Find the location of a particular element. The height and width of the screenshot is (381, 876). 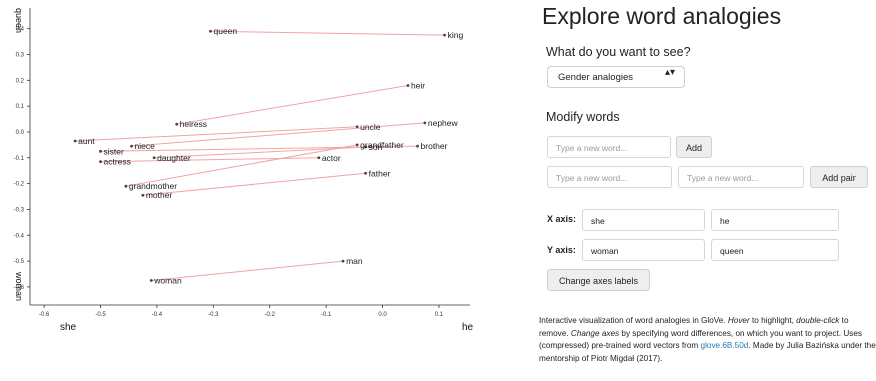

point-sister is located at coordinates (100, 151).